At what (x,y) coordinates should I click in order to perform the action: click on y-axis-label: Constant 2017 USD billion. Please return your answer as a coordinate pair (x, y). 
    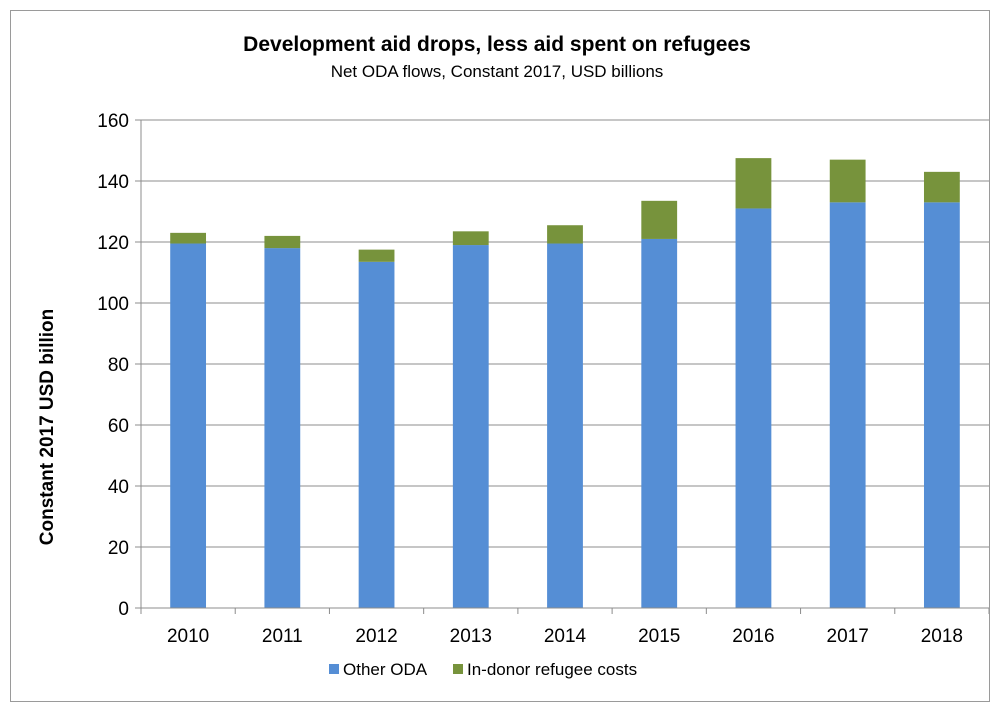
    Looking at the image, I should click on (47, 427).